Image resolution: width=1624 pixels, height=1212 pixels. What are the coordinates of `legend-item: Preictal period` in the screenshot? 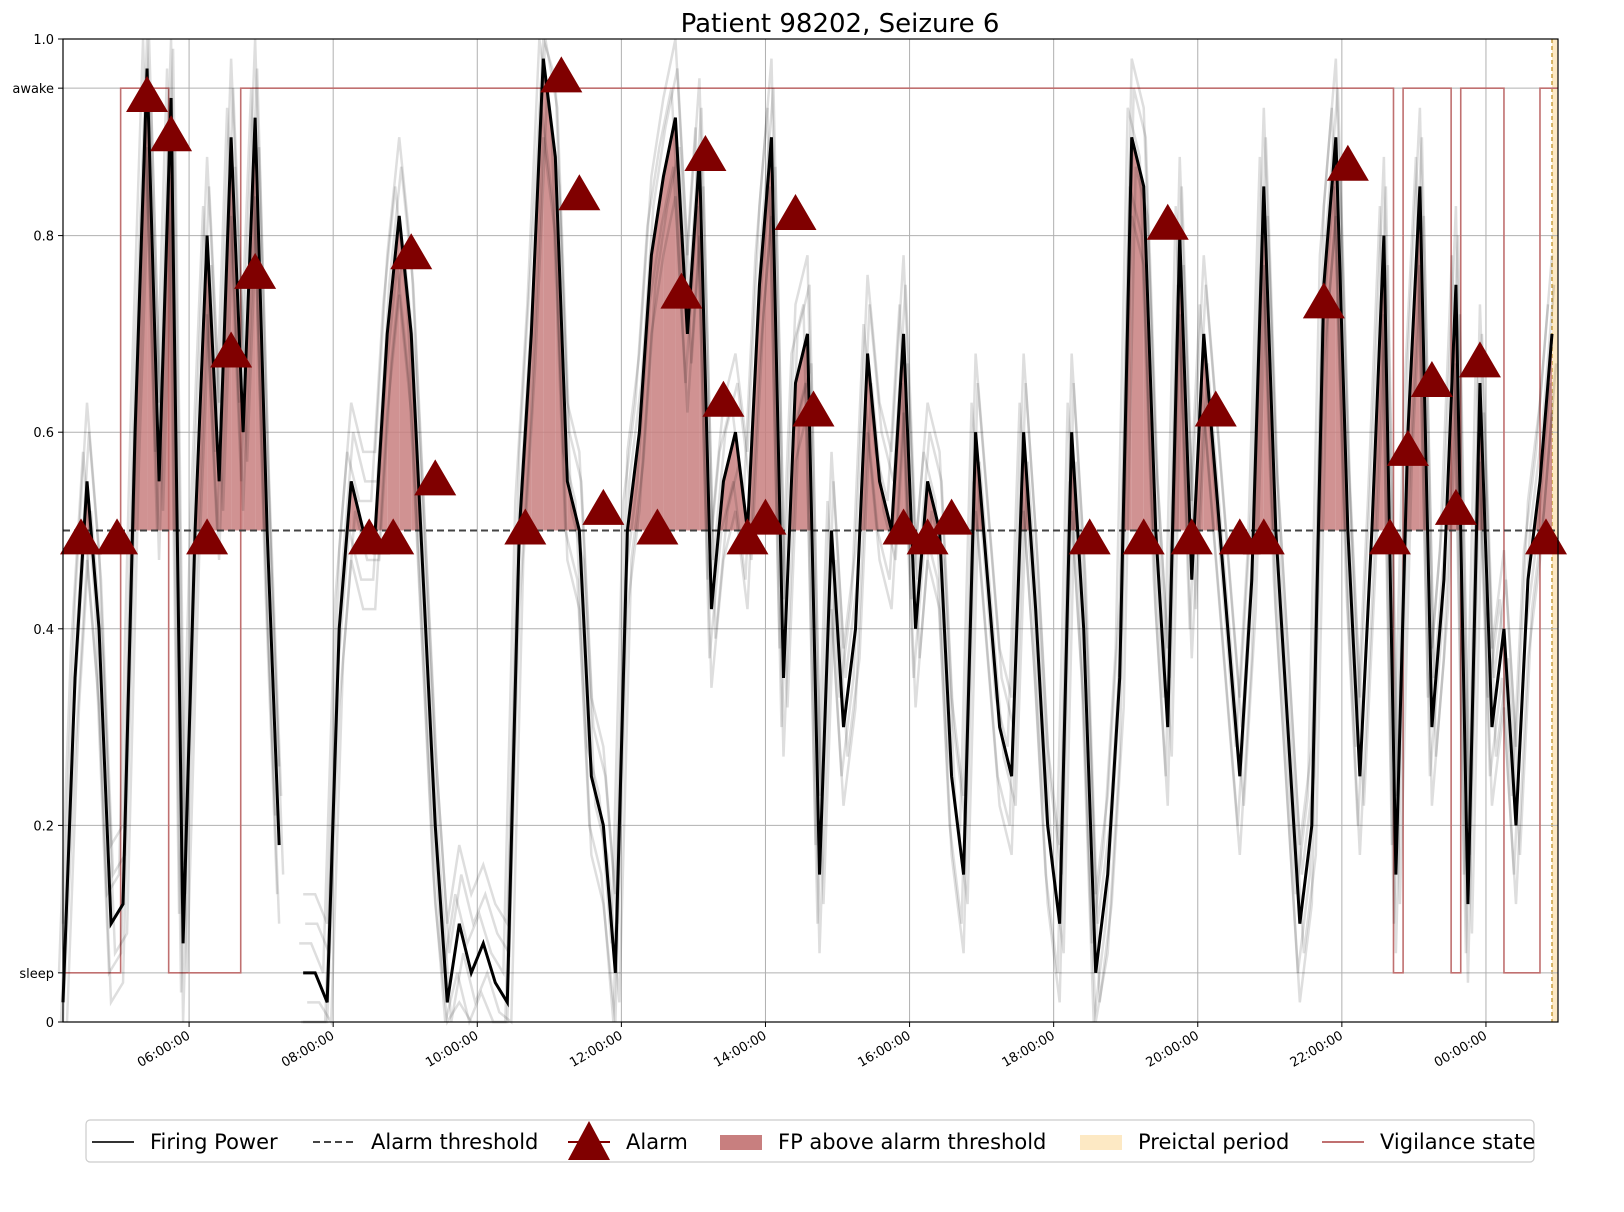 It's located at (1184, 1142).